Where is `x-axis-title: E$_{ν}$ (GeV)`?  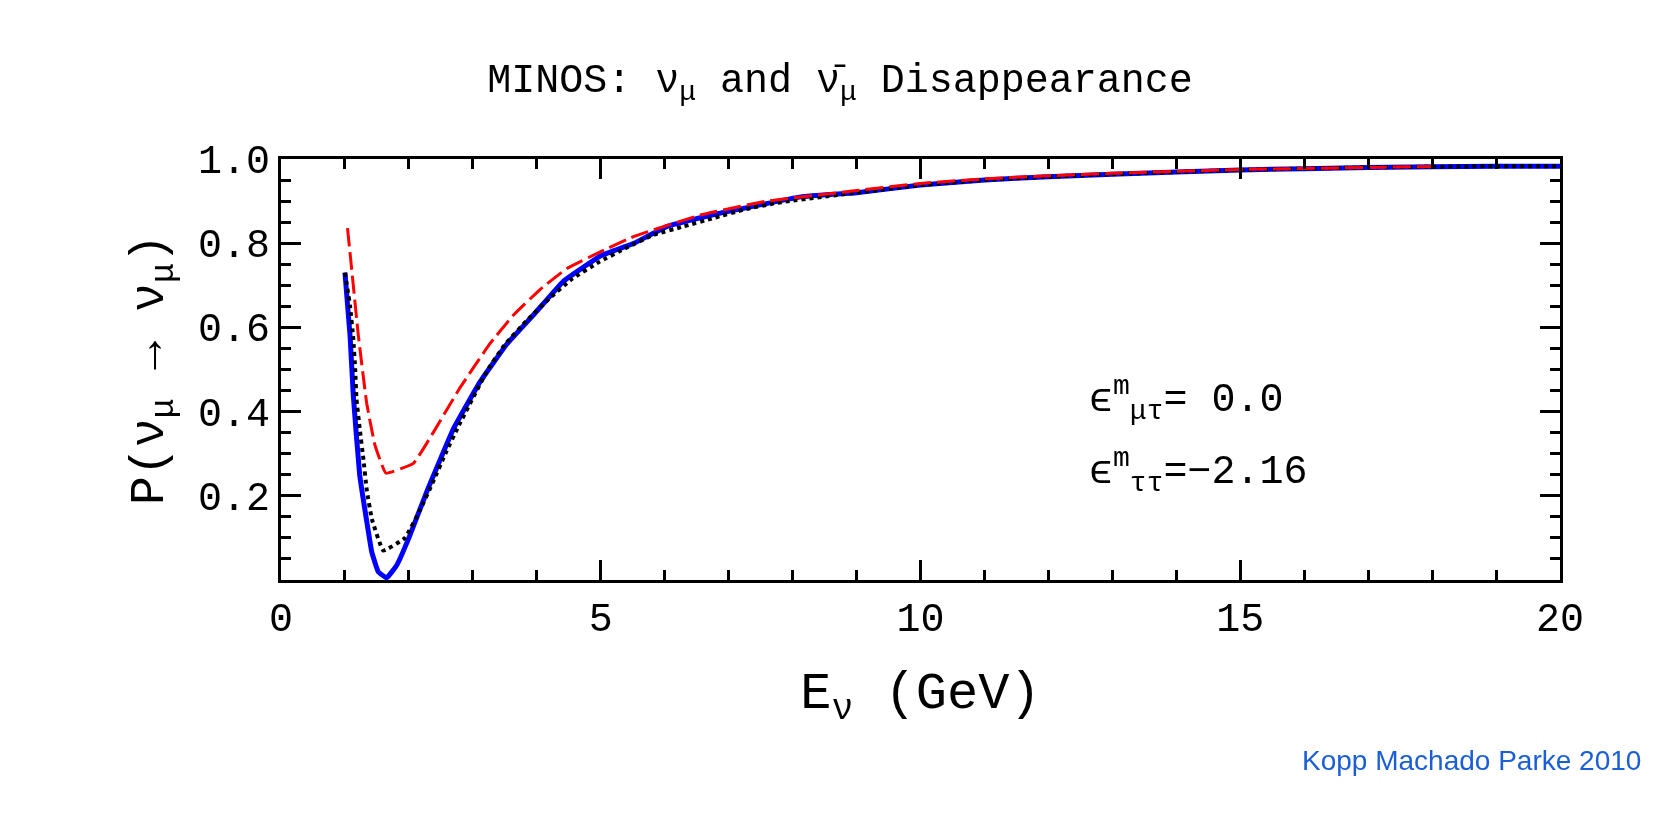
x-axis-title: E$_{ν}$ (GeV) is located at coordinates (920, 697).